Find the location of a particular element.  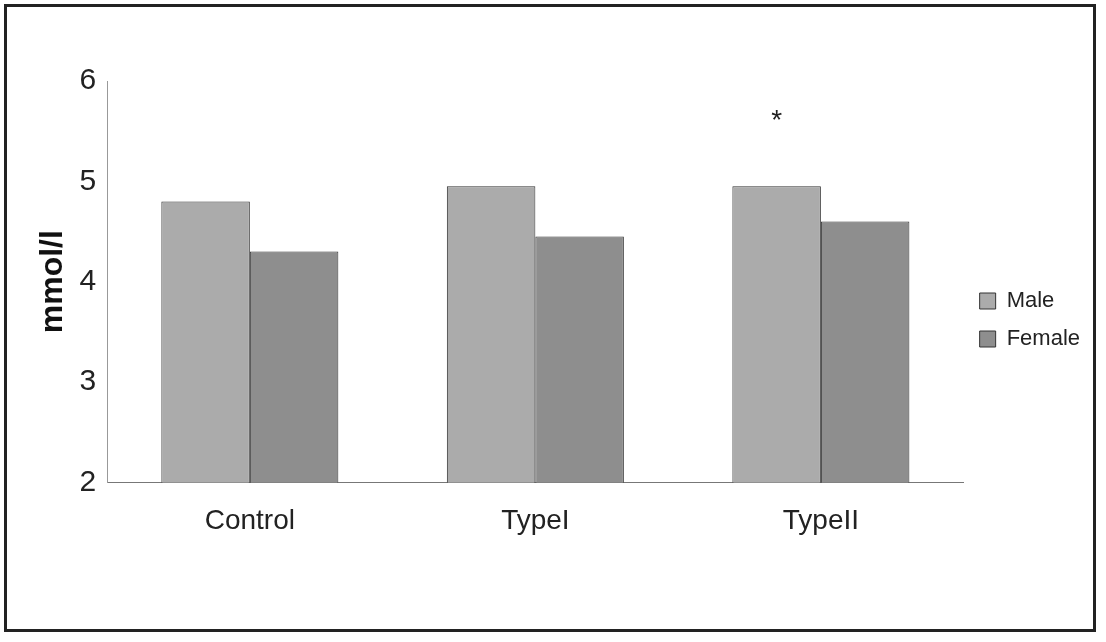

y-tick-label: 5 is located at coordinates (88, 179).